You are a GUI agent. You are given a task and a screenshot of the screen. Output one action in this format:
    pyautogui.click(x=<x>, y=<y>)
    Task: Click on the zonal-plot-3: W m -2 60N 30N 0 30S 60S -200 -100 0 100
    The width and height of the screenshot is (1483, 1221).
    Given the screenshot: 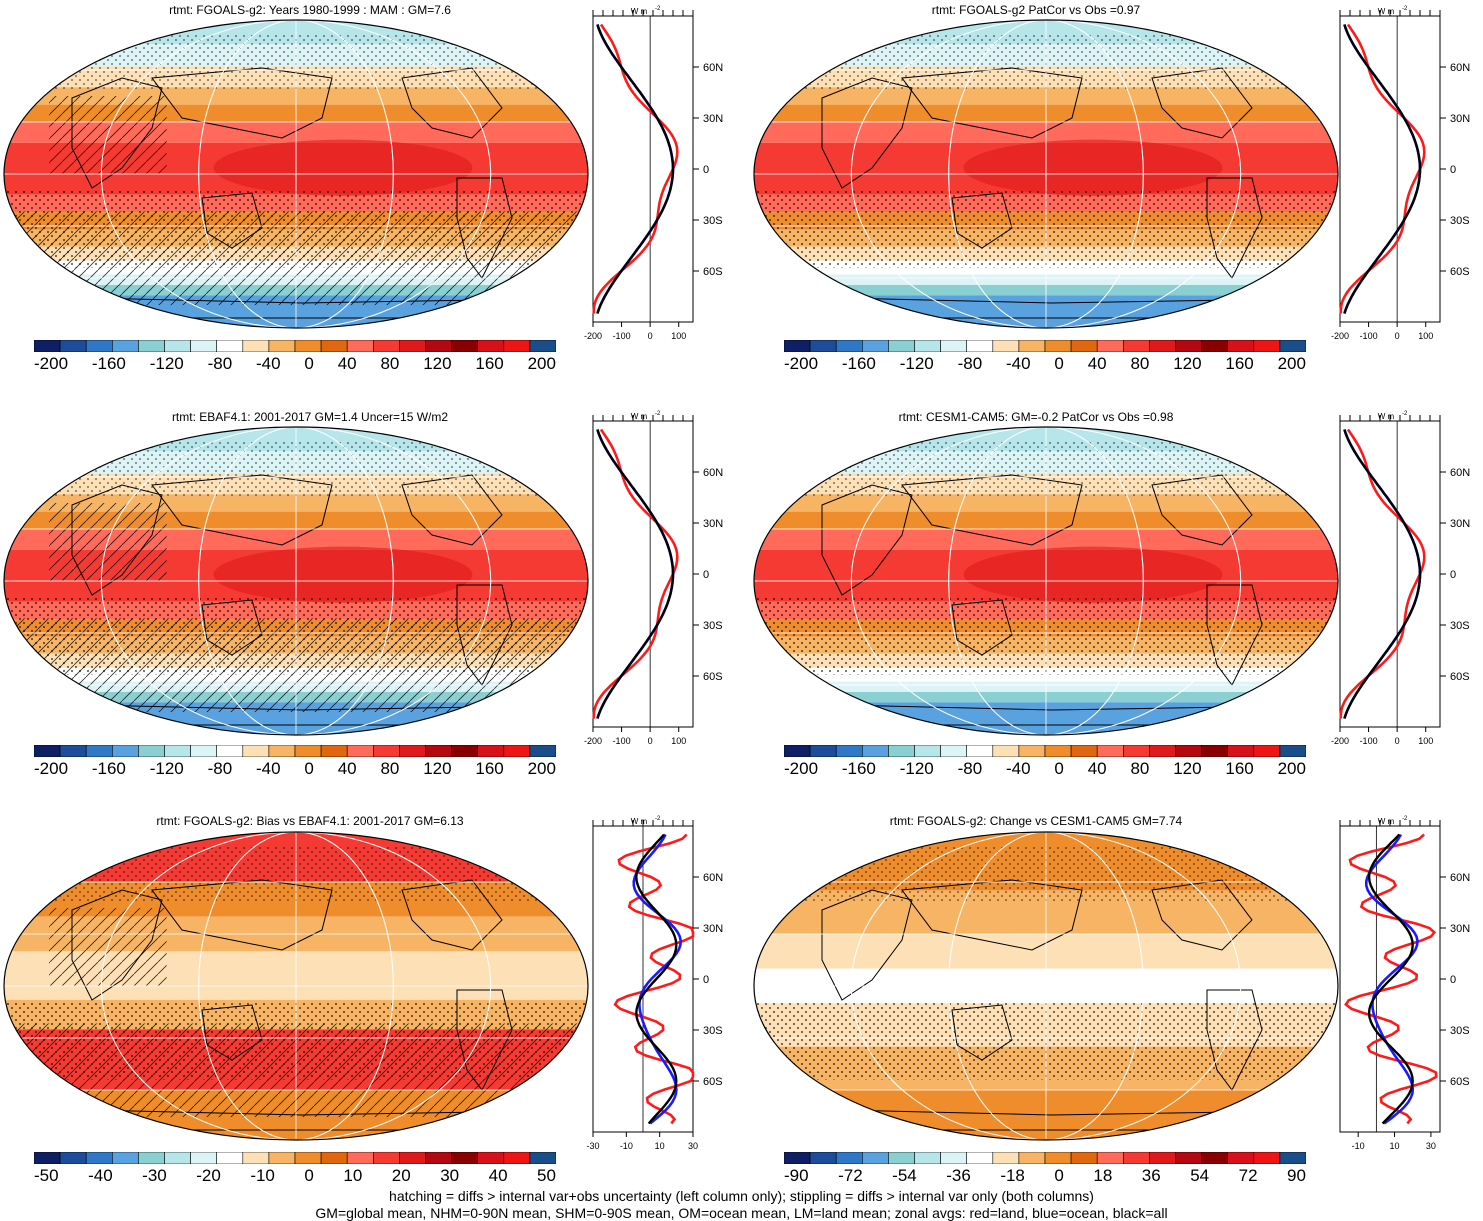 What is the action you would take?
    pyautogui.click(x=653, y=578)
    